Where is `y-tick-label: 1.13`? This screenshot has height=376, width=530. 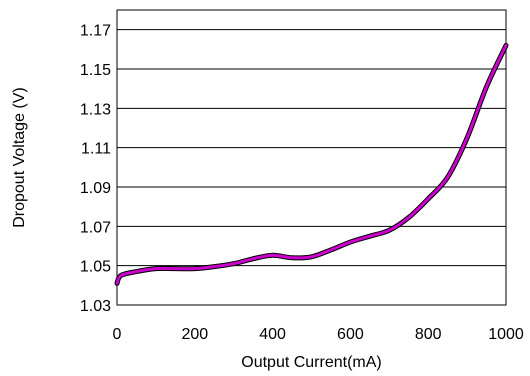 y-tick-label: 1.13 is located at coordinates (95, 109).